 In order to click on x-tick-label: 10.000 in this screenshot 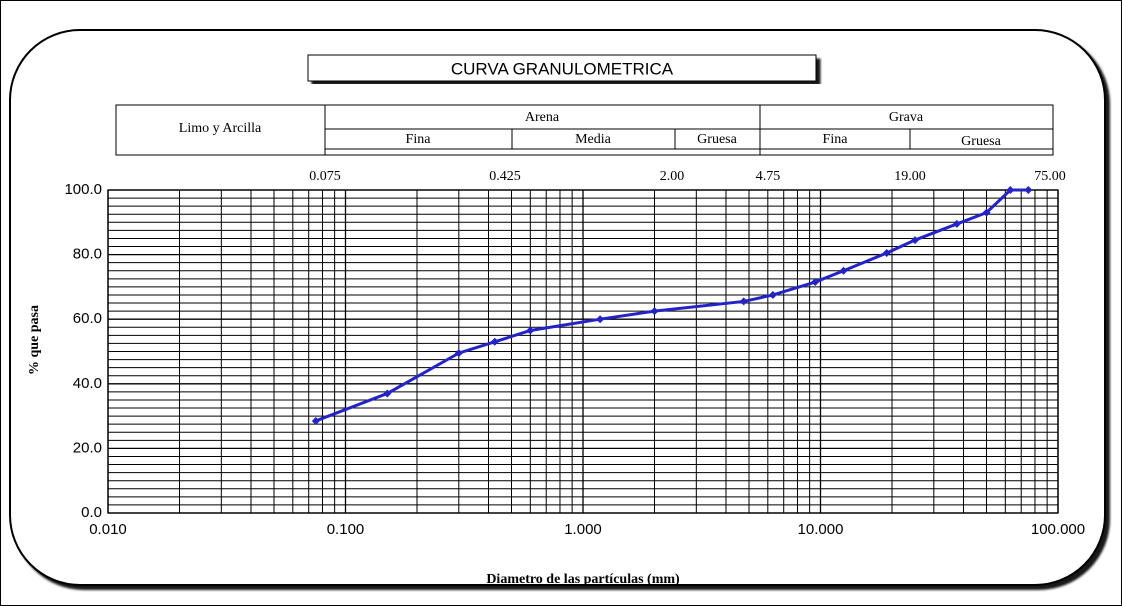, I will do `click(821, 529)`.